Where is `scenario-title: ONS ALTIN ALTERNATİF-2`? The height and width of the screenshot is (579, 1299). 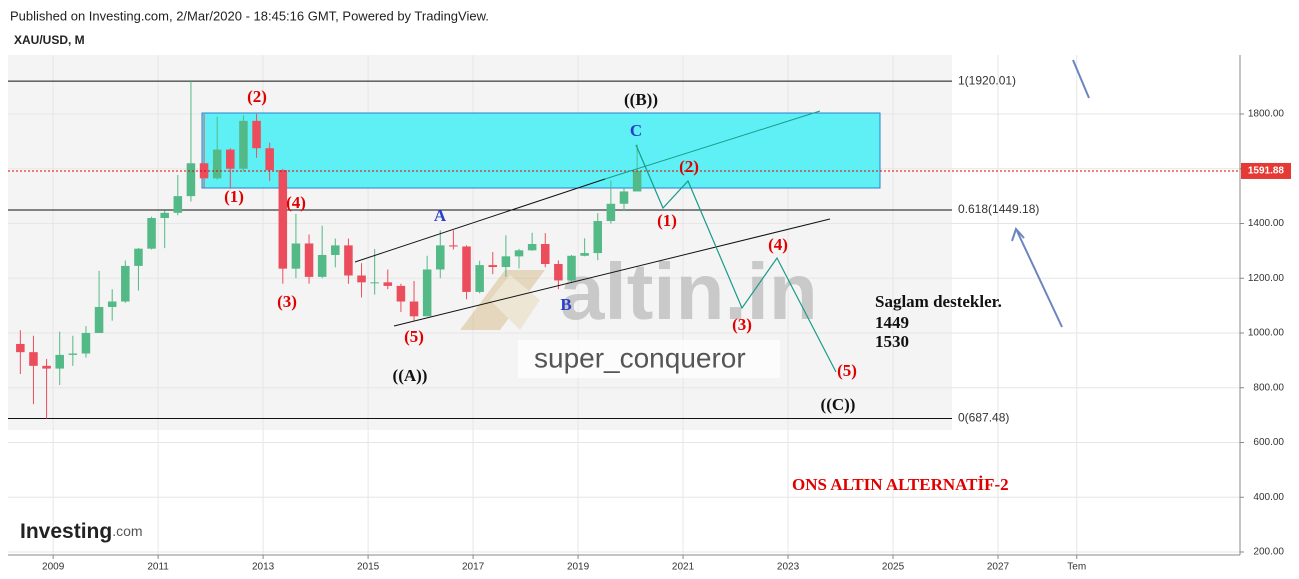
scenario-title: ONS ALTIN ALTERNATİF-2 is located at coordinates (900, 484).